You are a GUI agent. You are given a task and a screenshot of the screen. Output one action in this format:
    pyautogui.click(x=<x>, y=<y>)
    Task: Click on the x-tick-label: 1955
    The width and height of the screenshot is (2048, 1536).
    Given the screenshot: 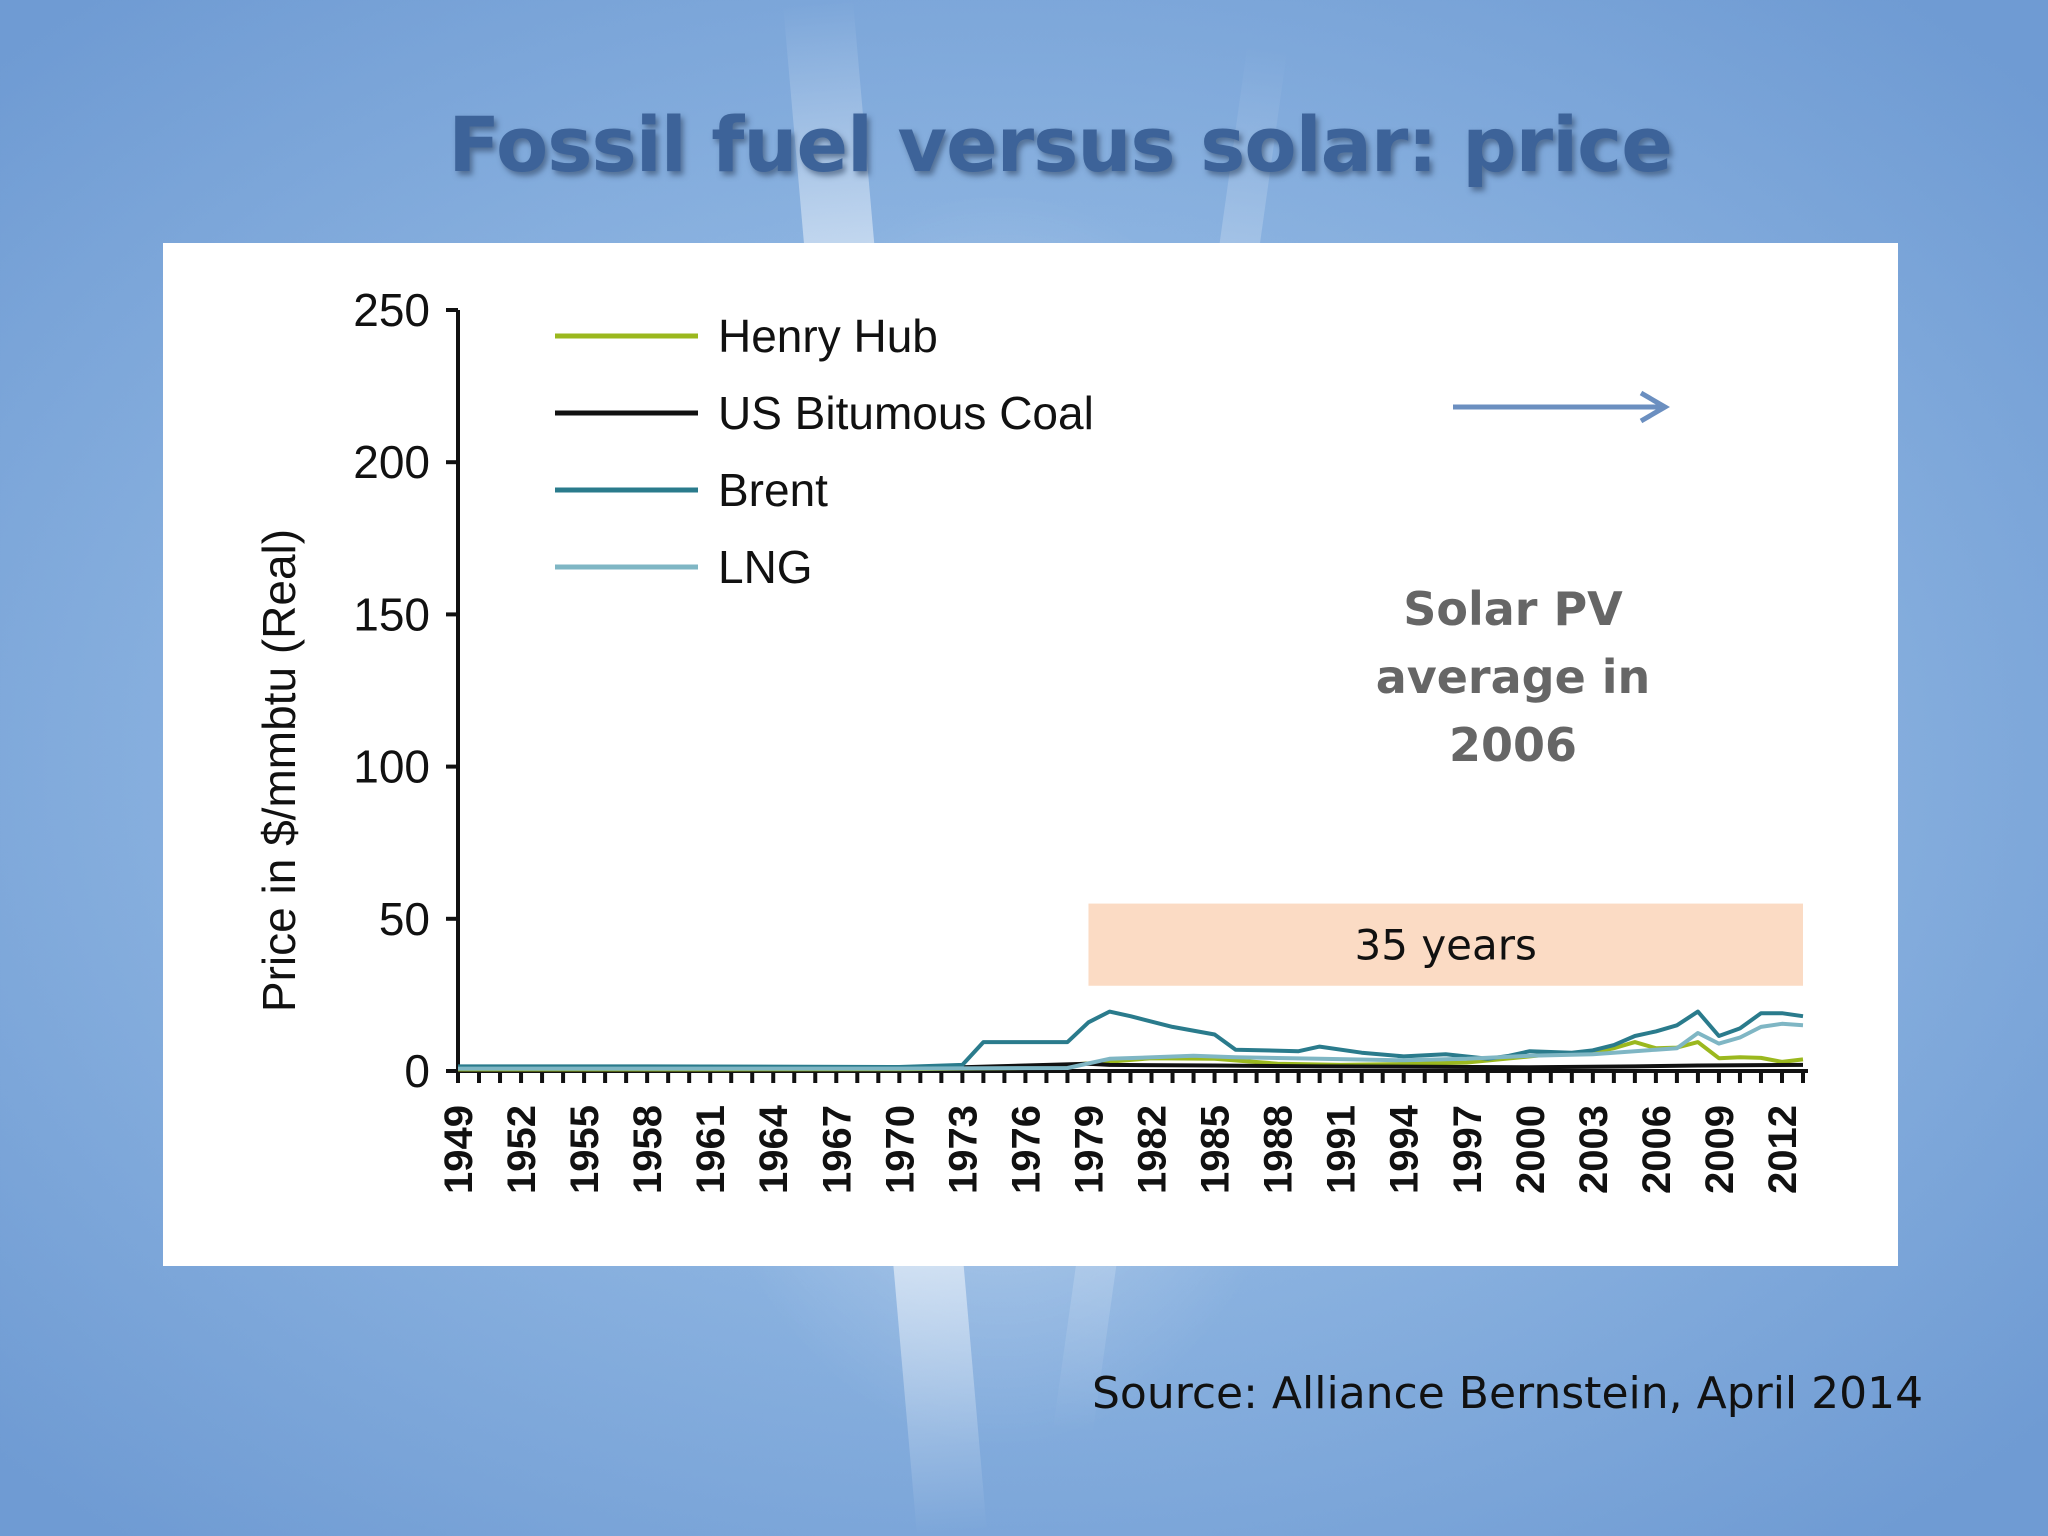 What is the action you would take?
    pyautogui.click(x=585, y=1149)
    